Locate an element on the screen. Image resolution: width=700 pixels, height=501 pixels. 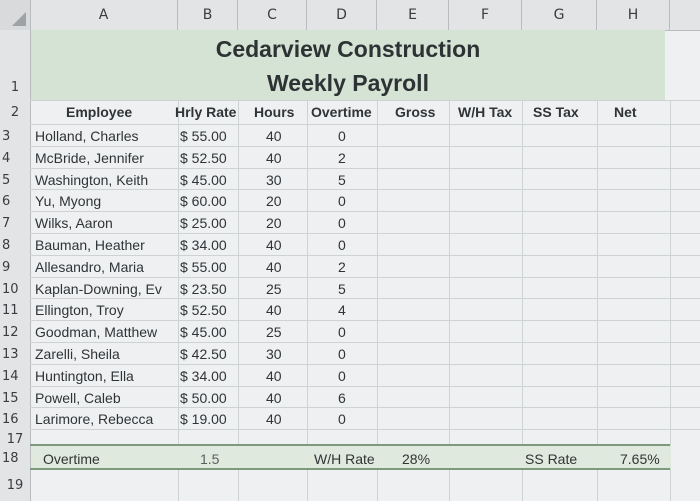
row-header: 11 is located at coordinates (10, 310).